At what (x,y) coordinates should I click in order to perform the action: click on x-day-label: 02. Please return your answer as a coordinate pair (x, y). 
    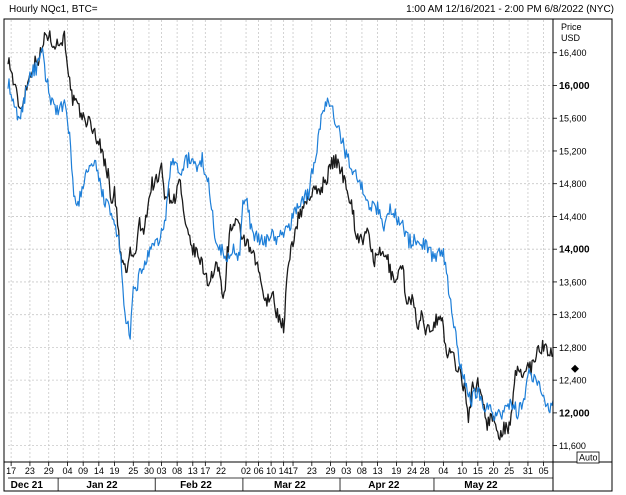
    Looking at the image, I should click on (246, 471).